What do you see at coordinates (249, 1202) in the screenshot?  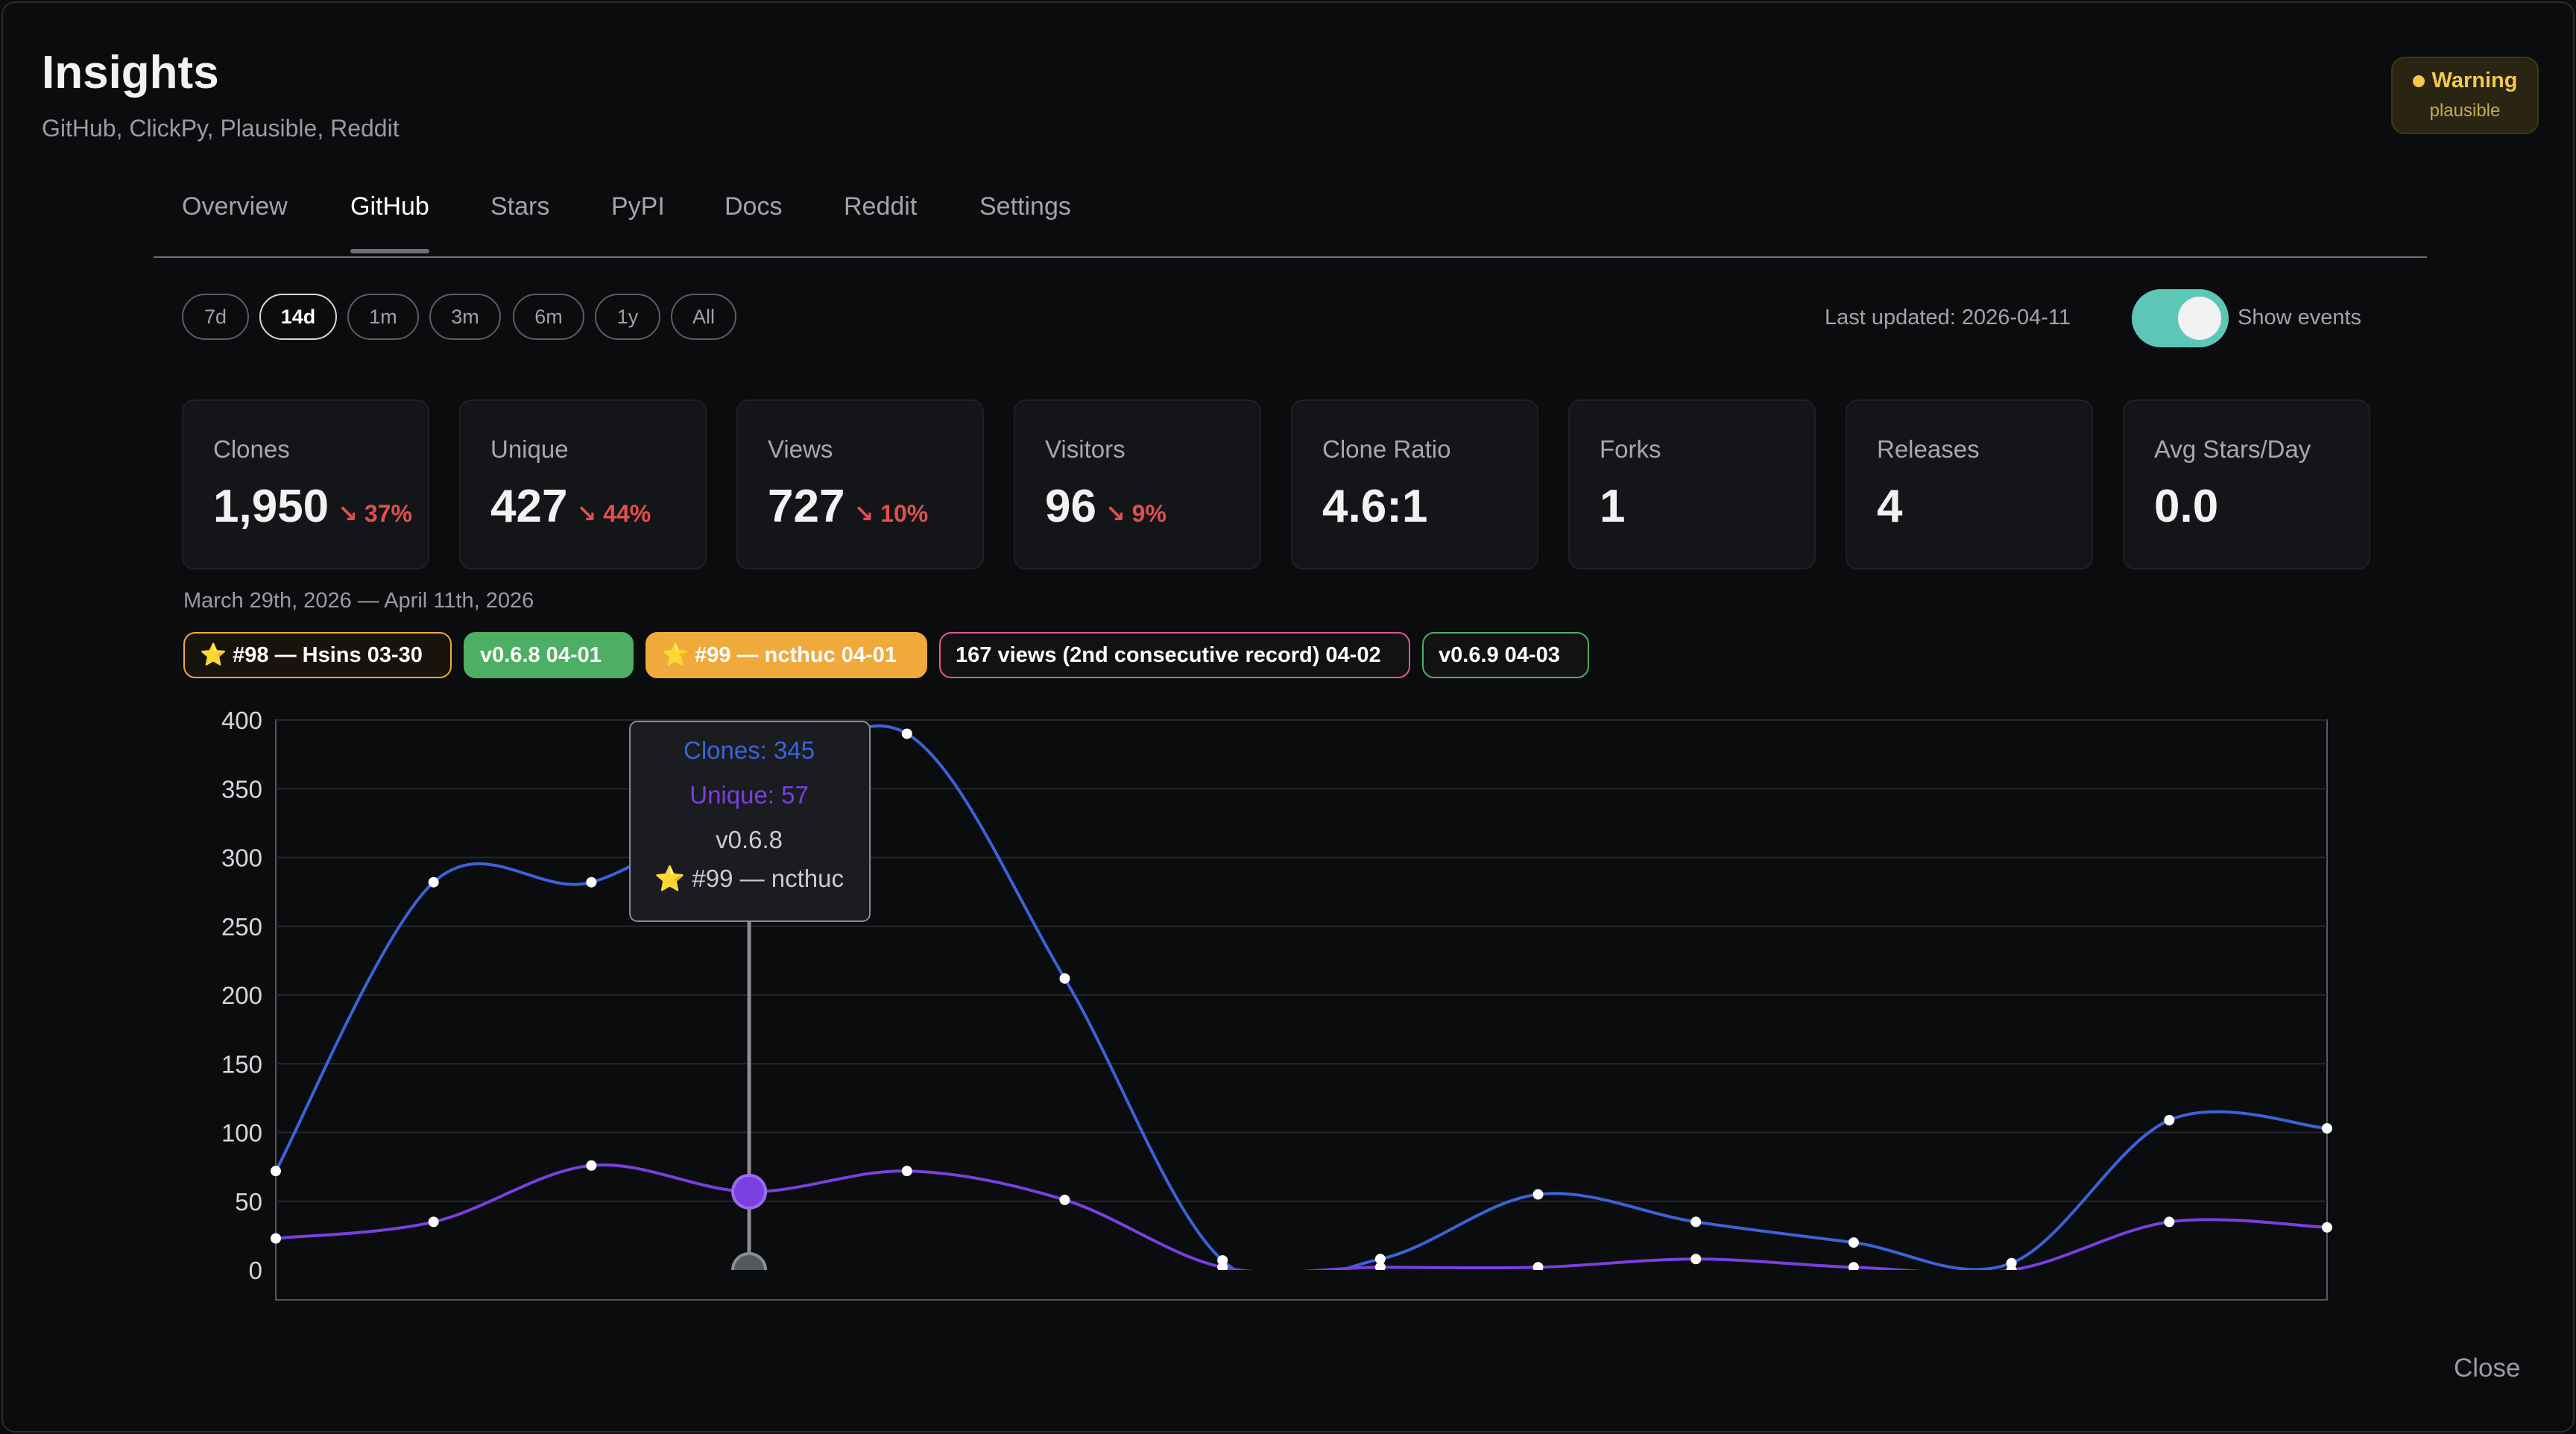 I see `y-tick-label: 50` at bounding box center [249, 1202].